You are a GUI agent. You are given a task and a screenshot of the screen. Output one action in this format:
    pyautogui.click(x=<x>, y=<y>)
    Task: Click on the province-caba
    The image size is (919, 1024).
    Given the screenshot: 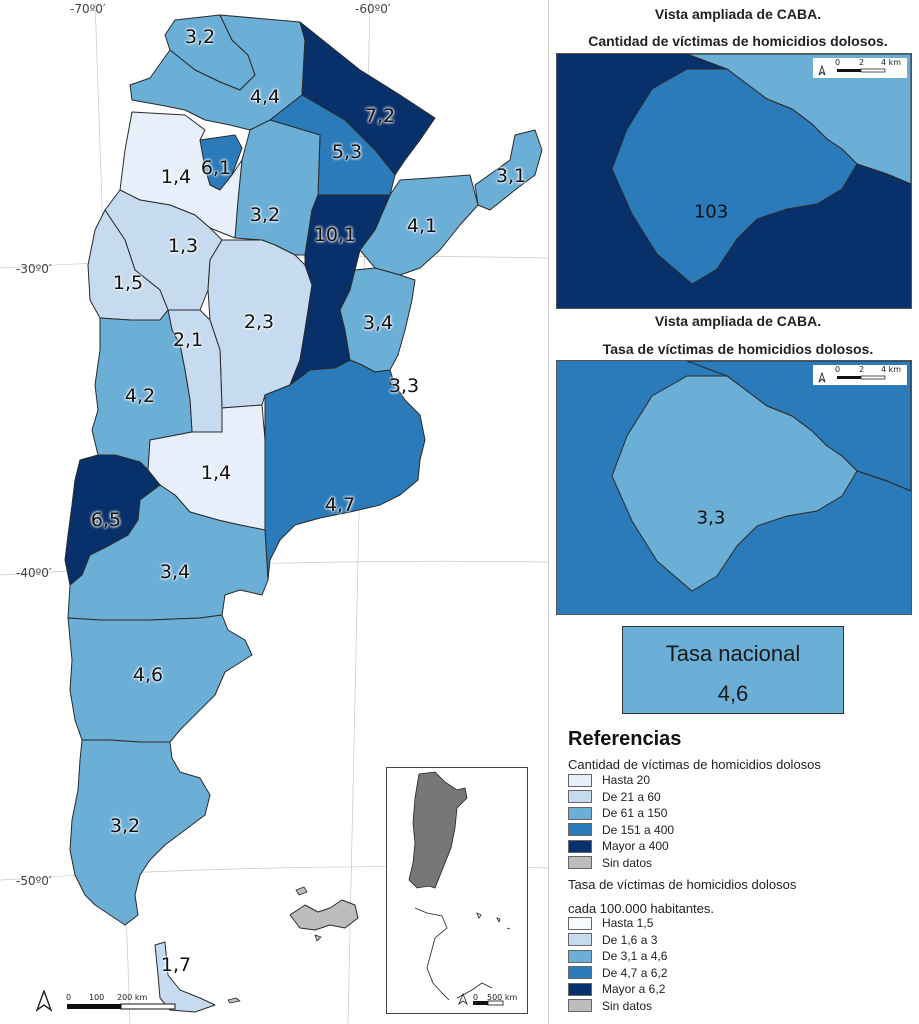 What is the action you would take?
    pyautogui.click(x=393, y=382)
    